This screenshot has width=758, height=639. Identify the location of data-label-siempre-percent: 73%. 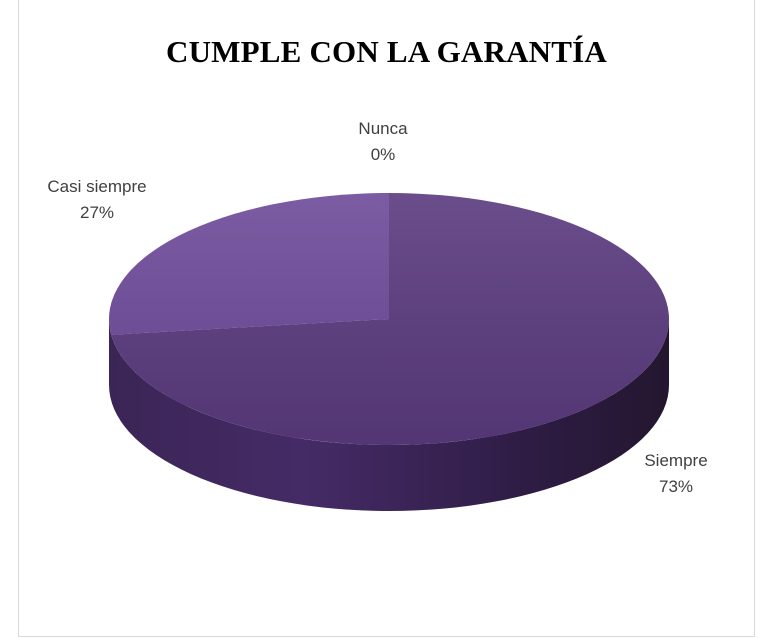
(676, 486).